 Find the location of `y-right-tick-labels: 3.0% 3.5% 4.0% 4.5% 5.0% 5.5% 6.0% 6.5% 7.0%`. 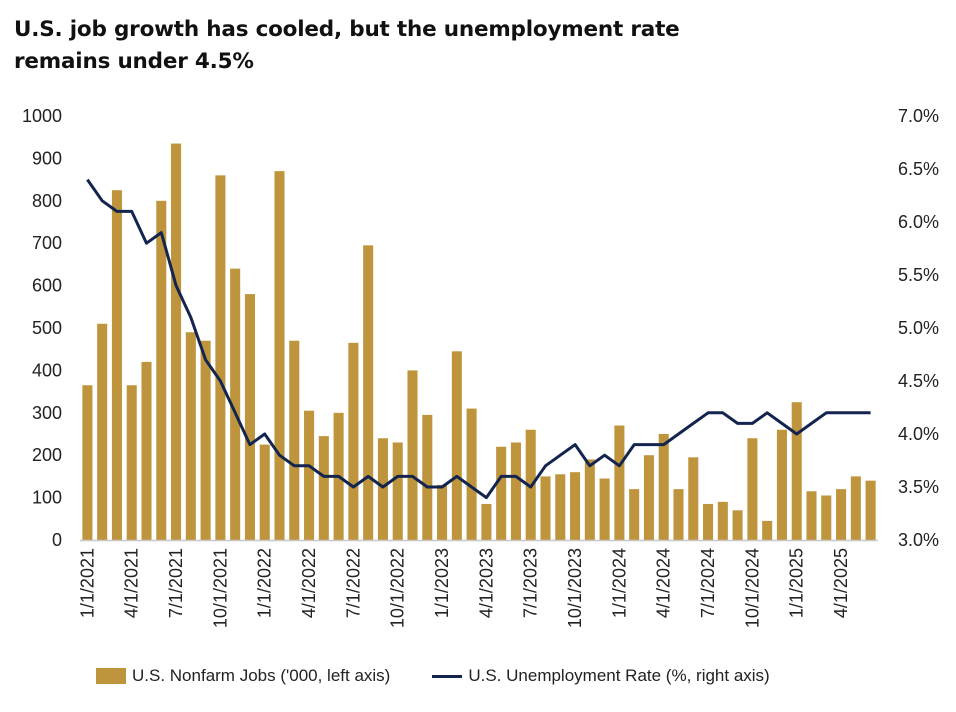

y-right-tick-labels: 3.0% 3.5% 4.0% 4.5% 5.0% 5.5% 6.0% 6.5% 7.0% is located at coordinates (918, 328).